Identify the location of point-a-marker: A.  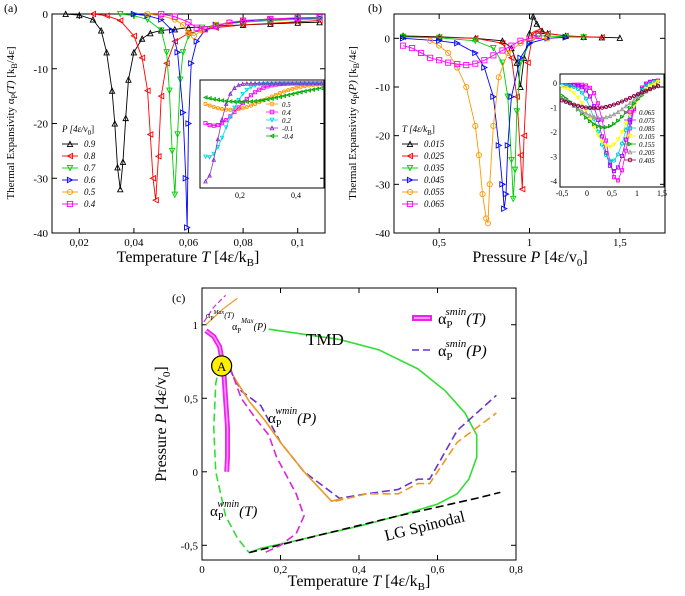
(222, 366).